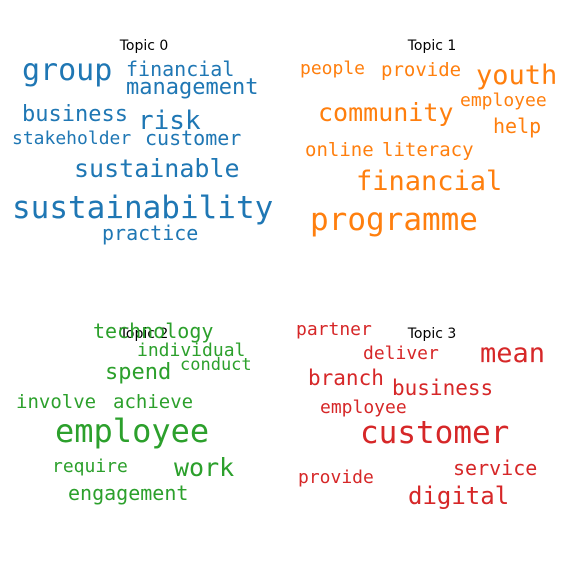  I want to click on topic-3-word-partner: partner, so click(334, 329).